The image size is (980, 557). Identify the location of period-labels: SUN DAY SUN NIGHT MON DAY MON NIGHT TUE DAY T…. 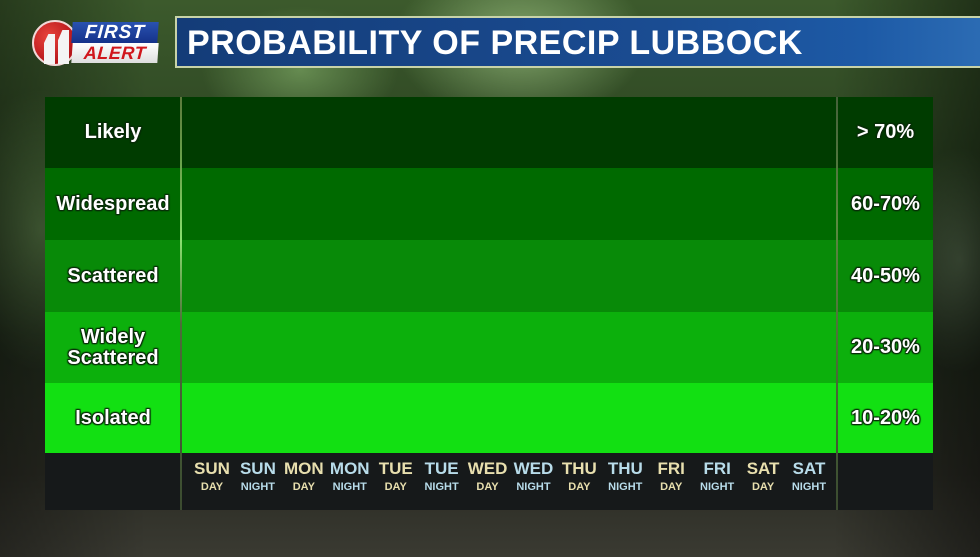
(509, 481).